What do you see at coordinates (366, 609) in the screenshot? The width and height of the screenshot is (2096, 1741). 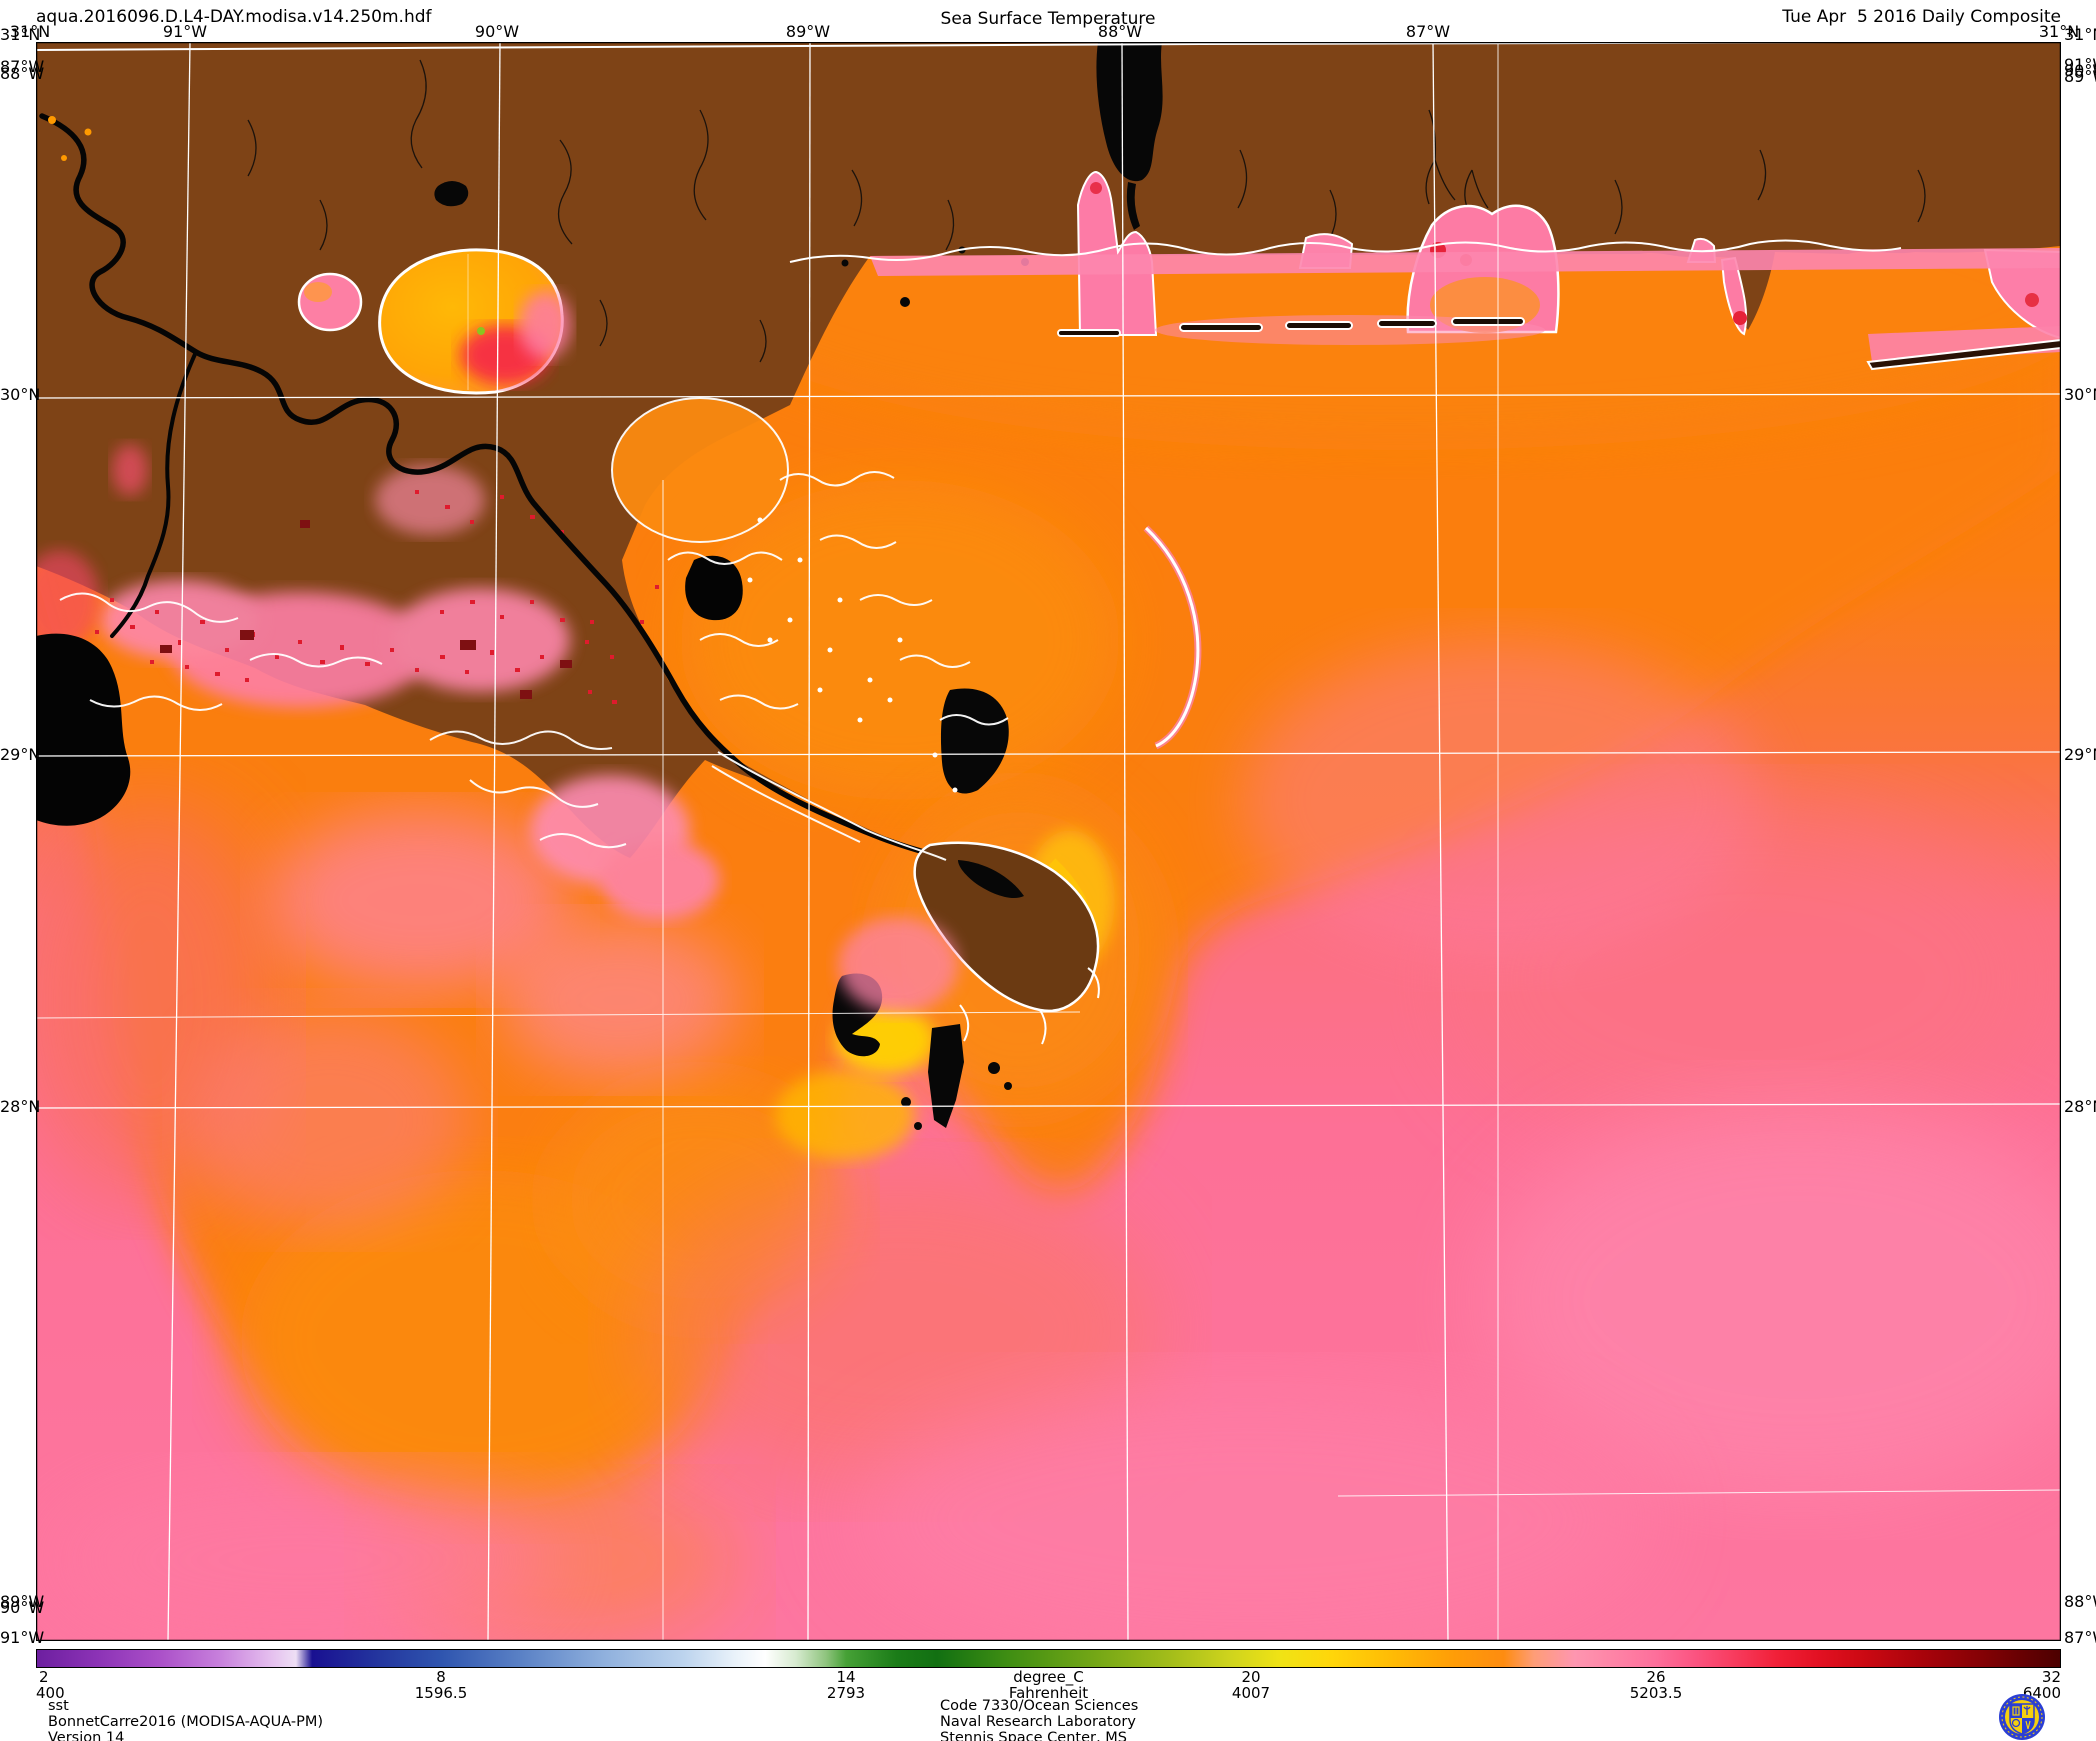 I see `marsh-speckle-dark` at bounding box center [366, 609].